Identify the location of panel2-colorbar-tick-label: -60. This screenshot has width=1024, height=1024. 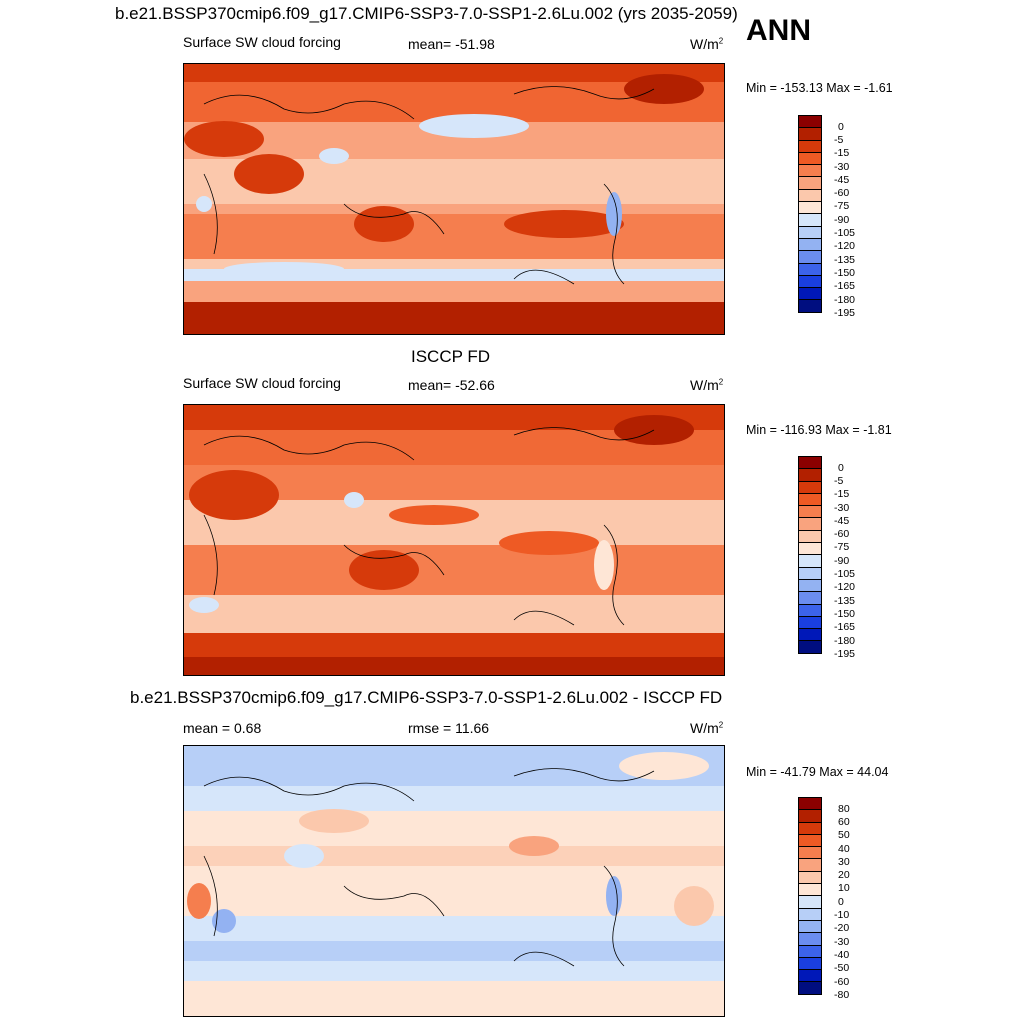
(842, 534).